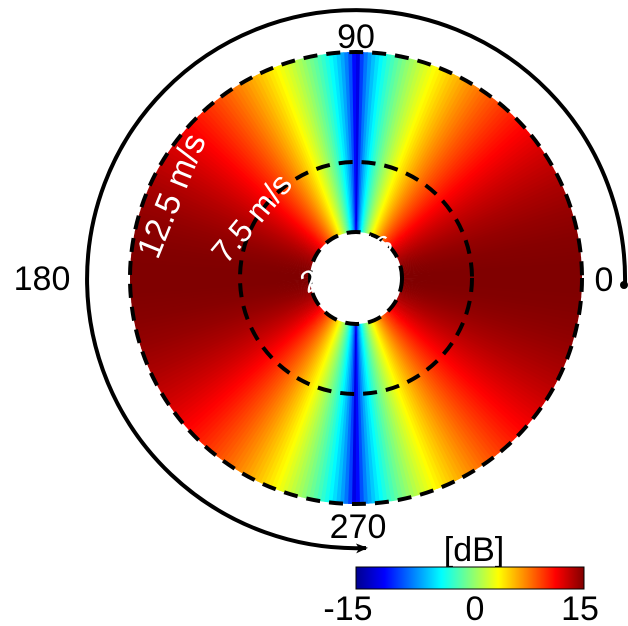 The height and width of the screenshot is (626, 628). I want to click on colorbar-tick-max: 15, so click(580, 608).